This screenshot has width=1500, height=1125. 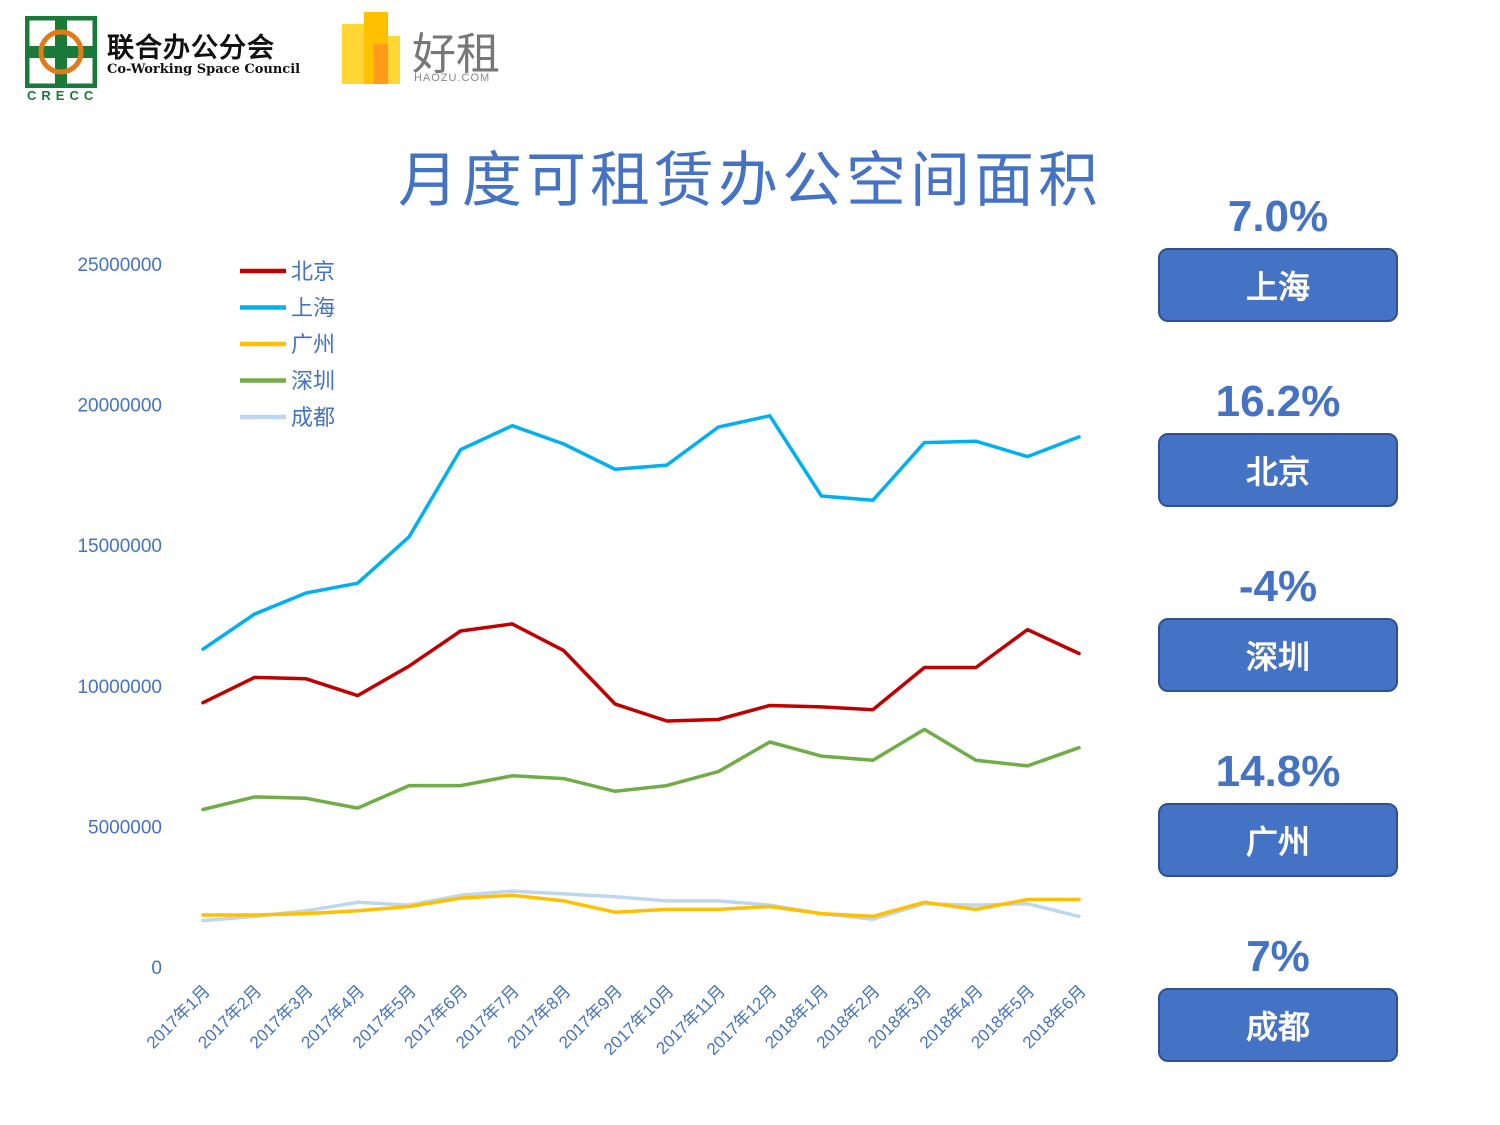 I want to click on stat-guangzhou-pct: 14.8%, so click(x=1278, y=771).